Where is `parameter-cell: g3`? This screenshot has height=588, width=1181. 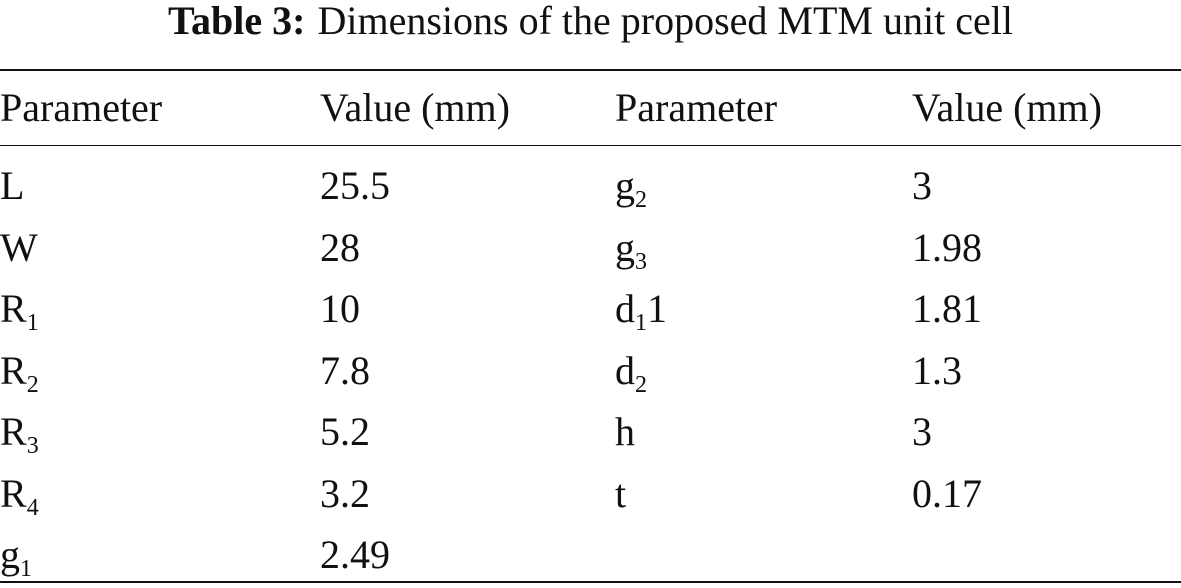
parameter-cell: g3 is located at coordinates (631, 250).